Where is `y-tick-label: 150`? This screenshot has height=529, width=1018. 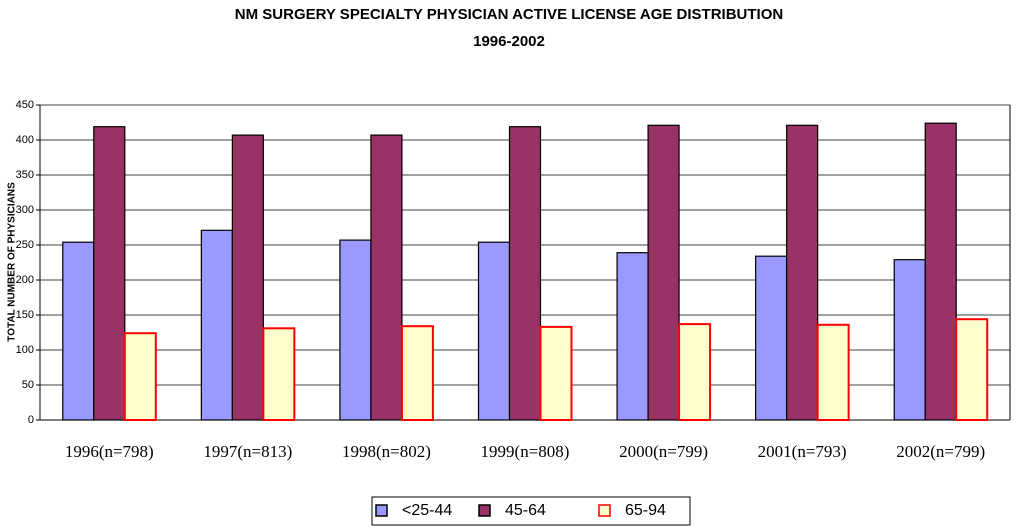 y-tick-label: 150 is located at coordinates (25, 315).